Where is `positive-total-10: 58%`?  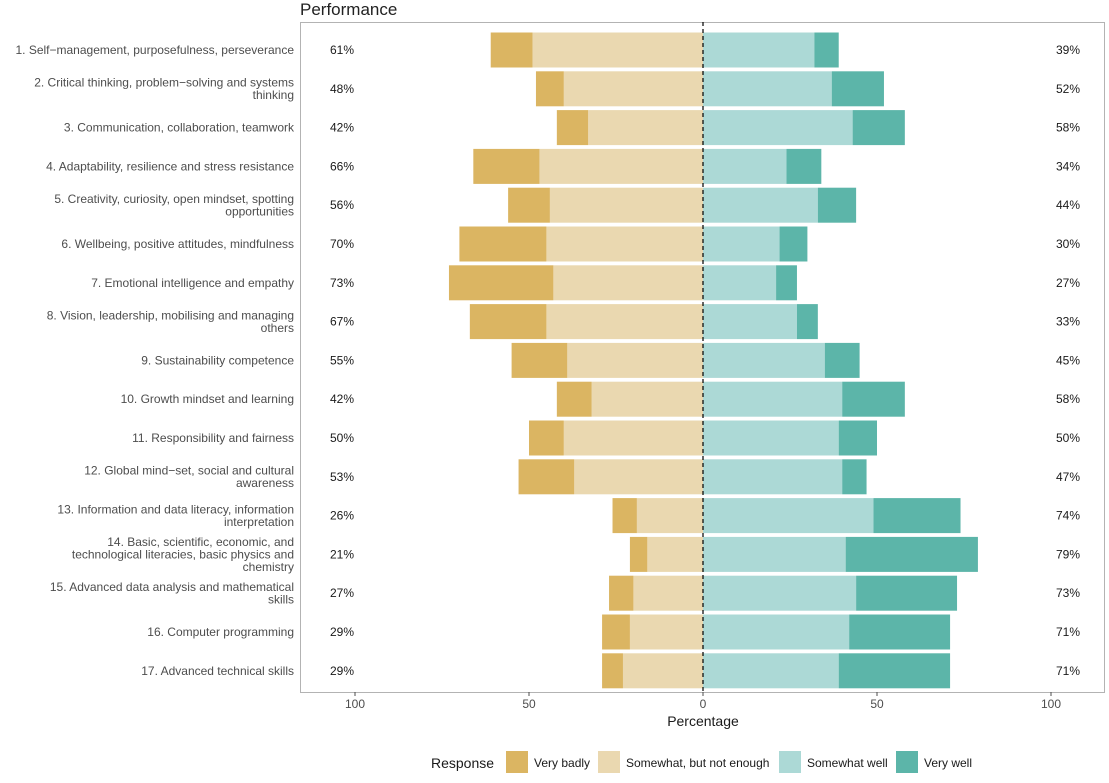 positive-total-10: 58% is located at coordinates (1068, 399).